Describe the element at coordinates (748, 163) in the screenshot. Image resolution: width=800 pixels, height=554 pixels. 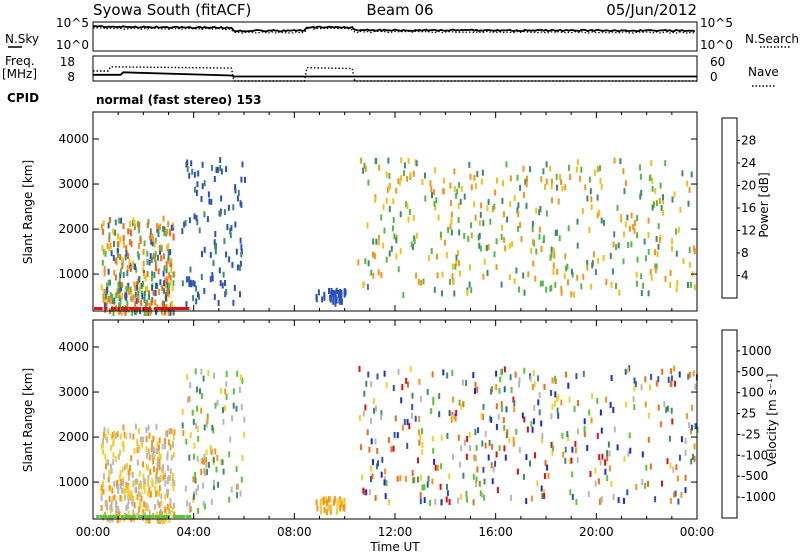
I see `power-colorbar-tick-label: 24` at that location.